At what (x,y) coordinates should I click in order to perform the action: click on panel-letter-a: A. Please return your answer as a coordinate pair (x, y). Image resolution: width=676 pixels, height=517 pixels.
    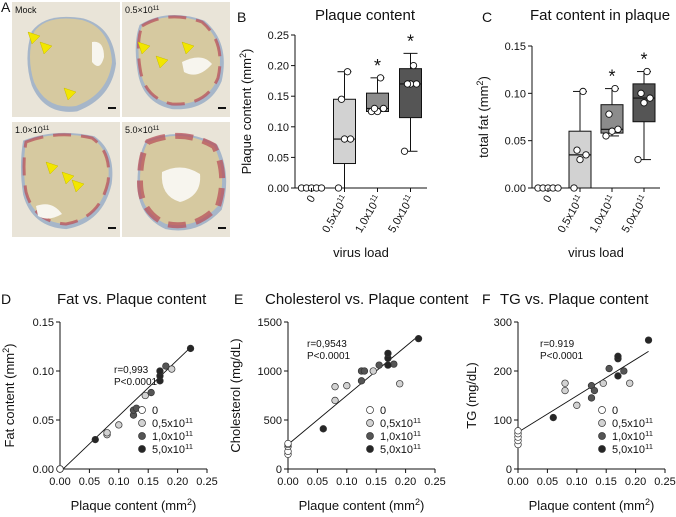
    Looking at the image, I should click on (6, 7).